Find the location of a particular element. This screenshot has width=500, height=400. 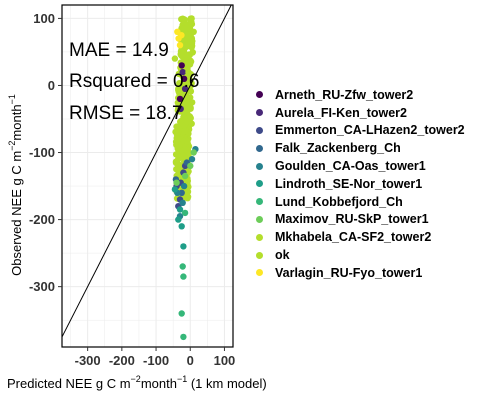

x-tick-label: -200 is located at coordinates (122, 360).